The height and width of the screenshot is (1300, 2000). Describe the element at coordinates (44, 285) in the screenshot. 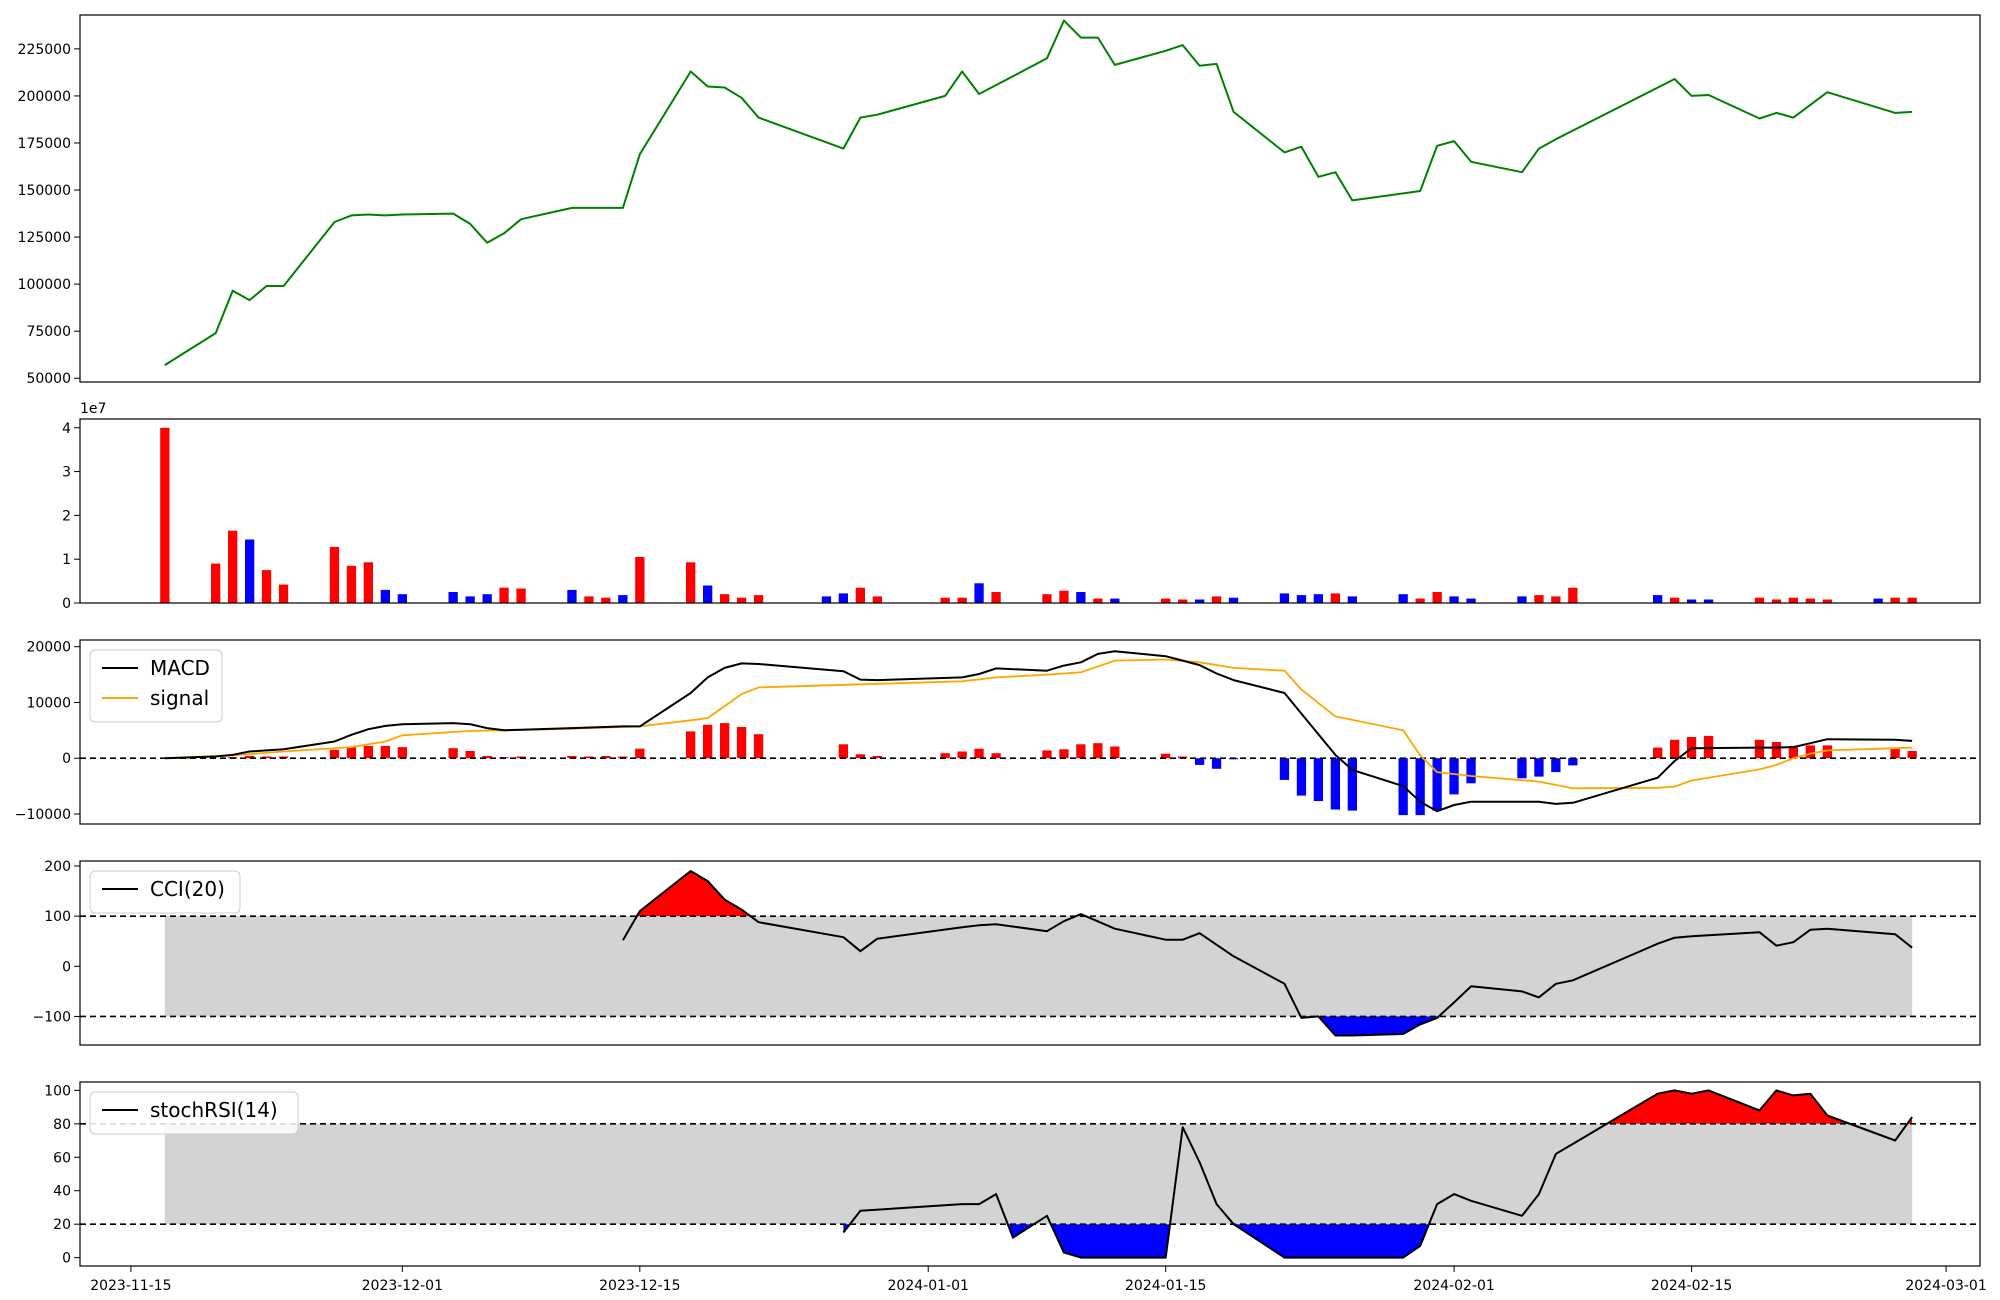

I see `y-tick-label: 100000` at that location.